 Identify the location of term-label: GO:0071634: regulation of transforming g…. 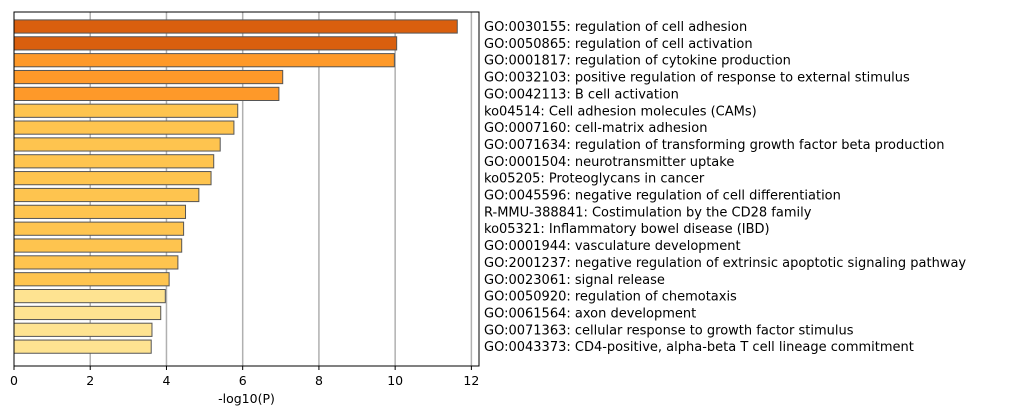
(714, 145).